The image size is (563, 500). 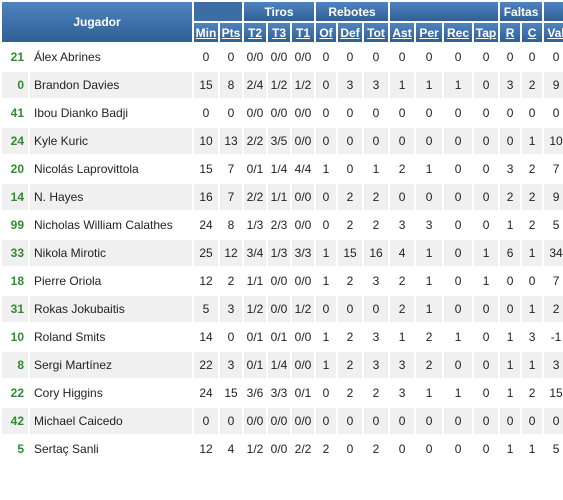 I want to click on stat-t2: 2/2, so click(x=255, y=141).